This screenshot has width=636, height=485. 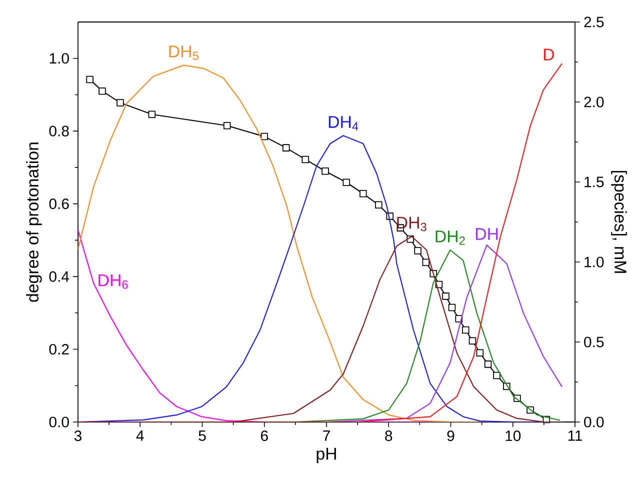 I want to click on series-label: DH$_{3}$, so click(x=411, y=224).